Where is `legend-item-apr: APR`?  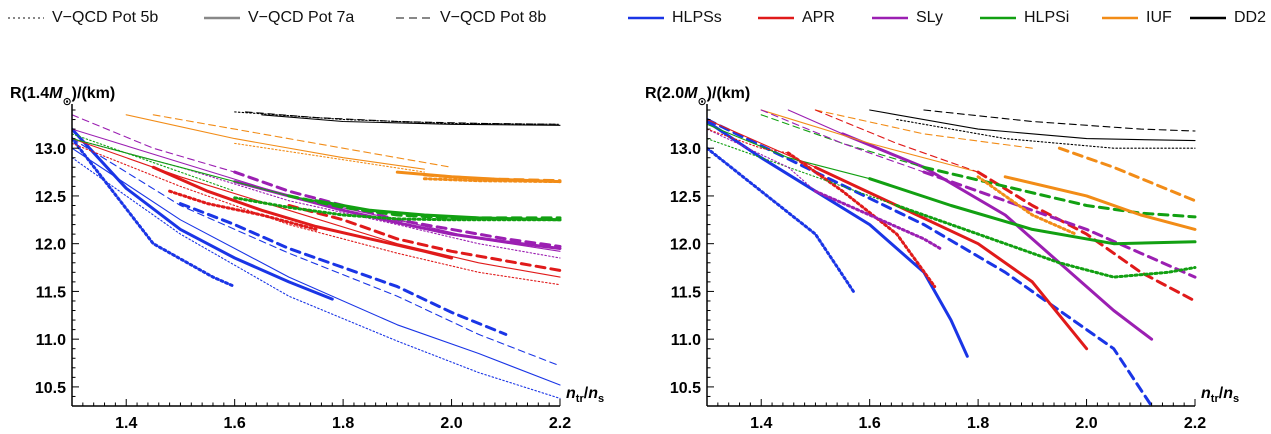 legend-item-apr: APR is located at coordinates (796, 18).